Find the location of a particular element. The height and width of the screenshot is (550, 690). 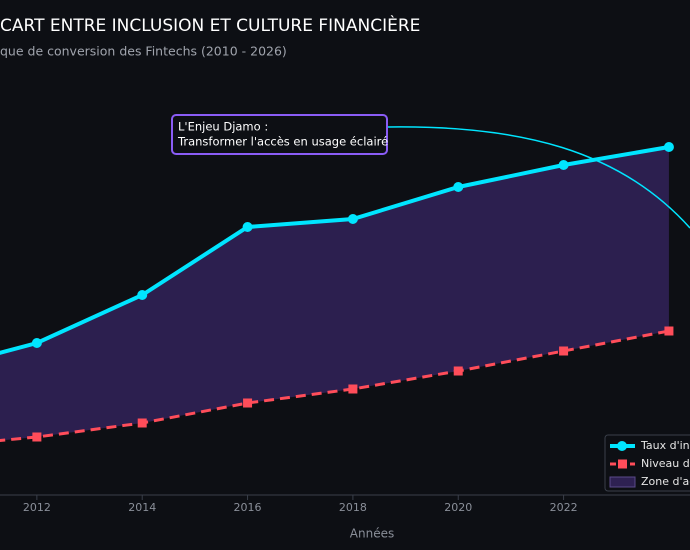

x-tick-label: 2018 is located at coordinates (353, 507).